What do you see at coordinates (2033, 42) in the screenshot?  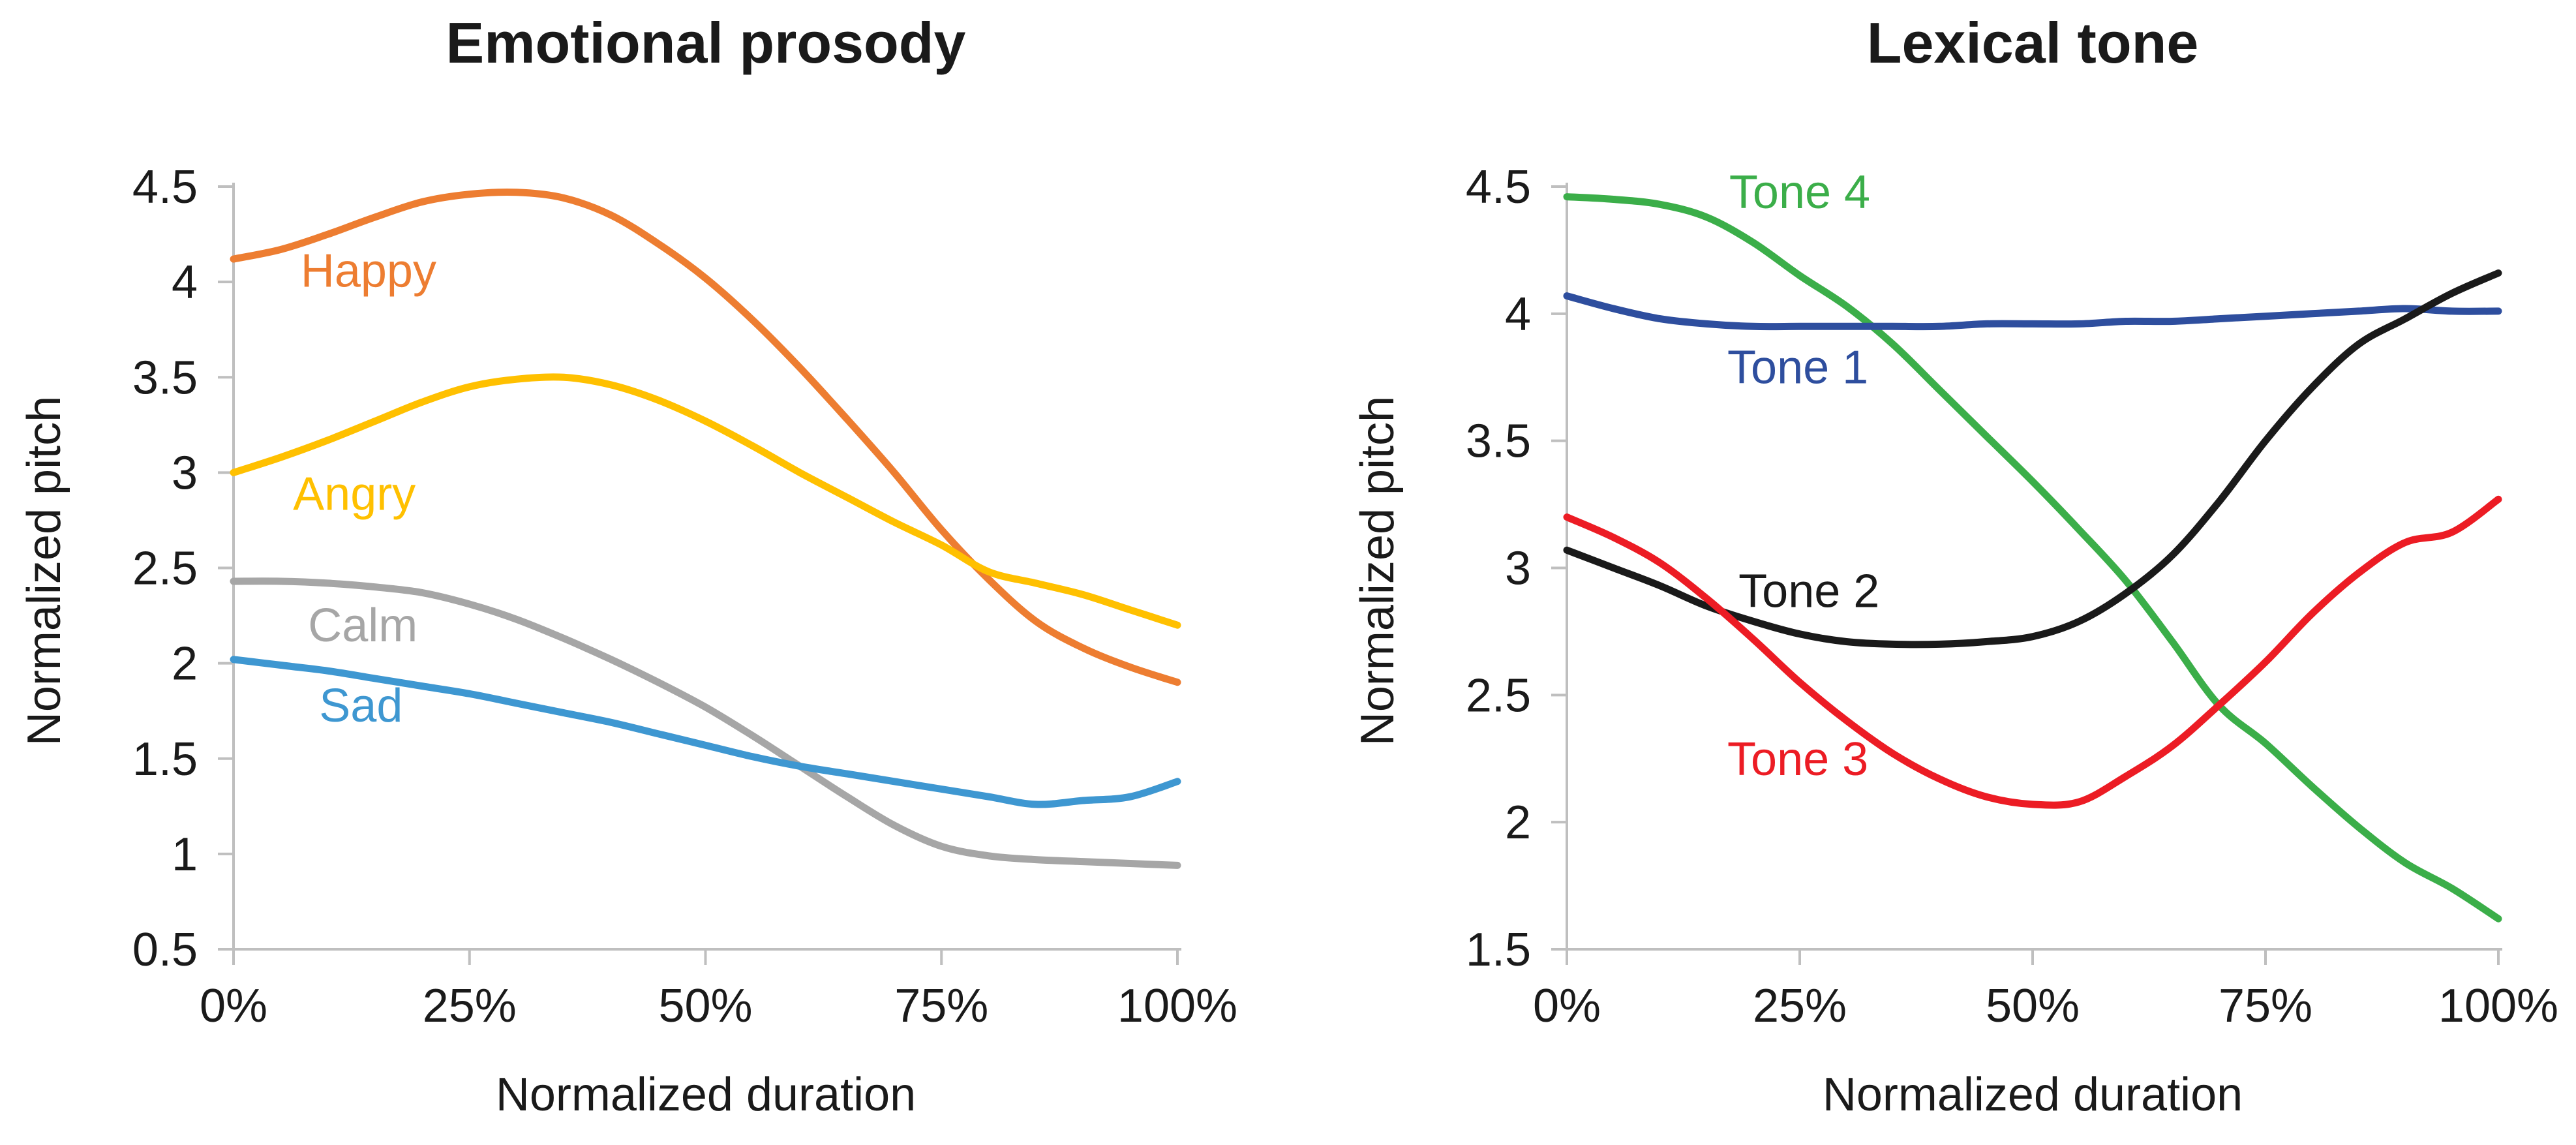 I see `right-chart-title: Lexical tone` at bounding box center [2033, 42].